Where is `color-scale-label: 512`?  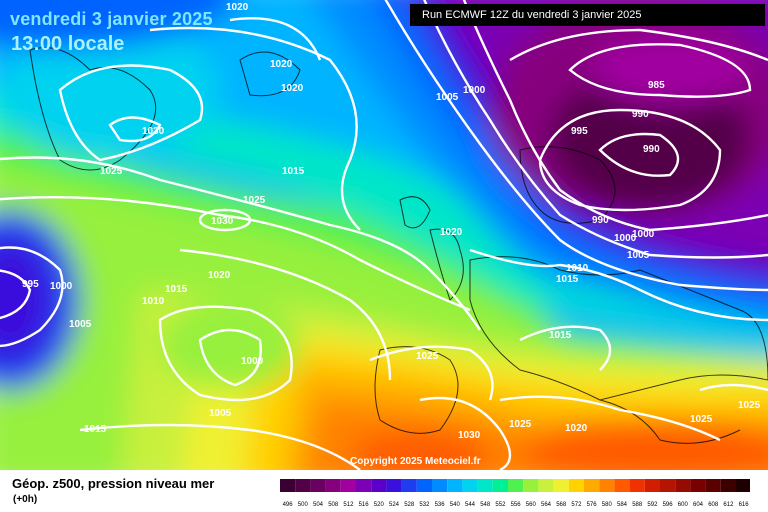 color-scale-label: 512 is located at coordinates (348, 505).